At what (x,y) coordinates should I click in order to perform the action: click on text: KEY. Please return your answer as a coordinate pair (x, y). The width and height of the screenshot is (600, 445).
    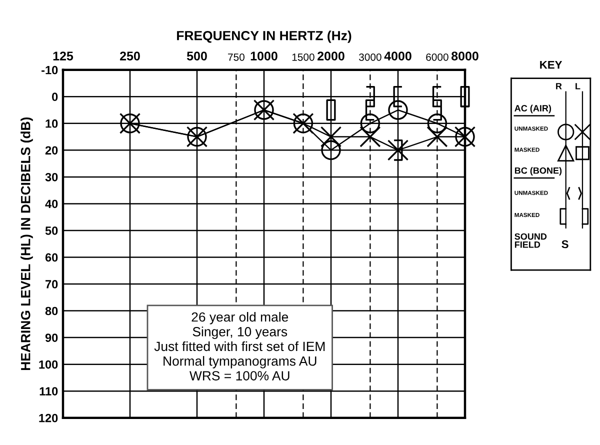
    Looking at the image, I should click on (551, 64).